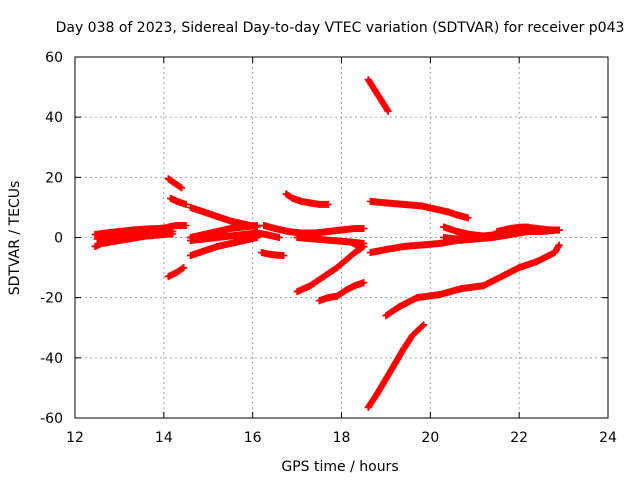 This screenshot has width=640, height=480. What do you see at coordinates (253, 438) in the screenshot?
I see `x-tick-label: 16` at bounding box center [253, 438].